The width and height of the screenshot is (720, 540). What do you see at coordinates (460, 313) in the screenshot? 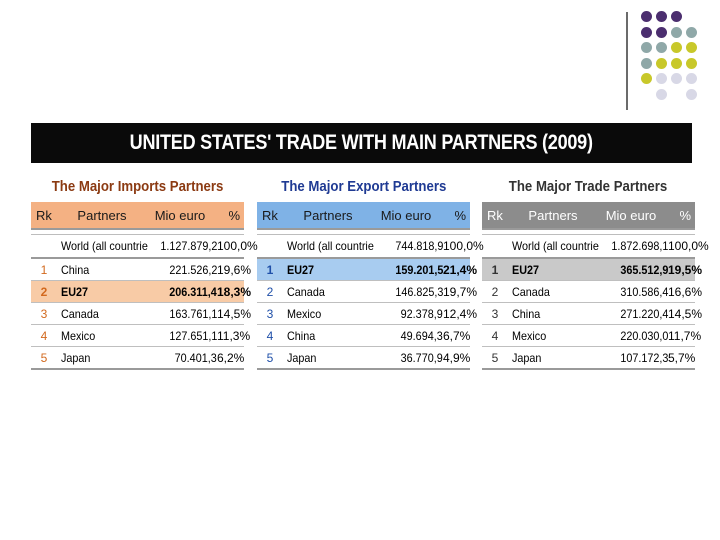
I see `row-pct: 12,4%` at bounding box center [460, 313].